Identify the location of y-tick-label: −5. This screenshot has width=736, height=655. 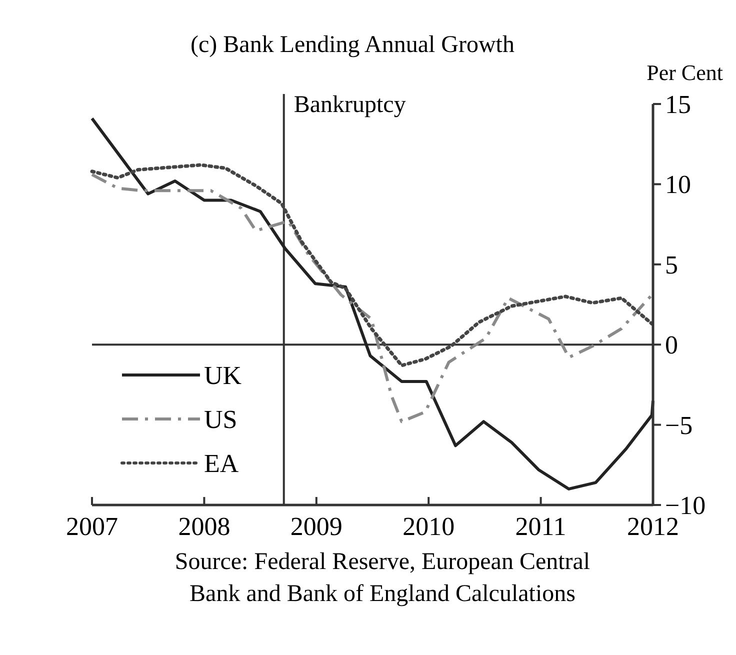
(679, 425).